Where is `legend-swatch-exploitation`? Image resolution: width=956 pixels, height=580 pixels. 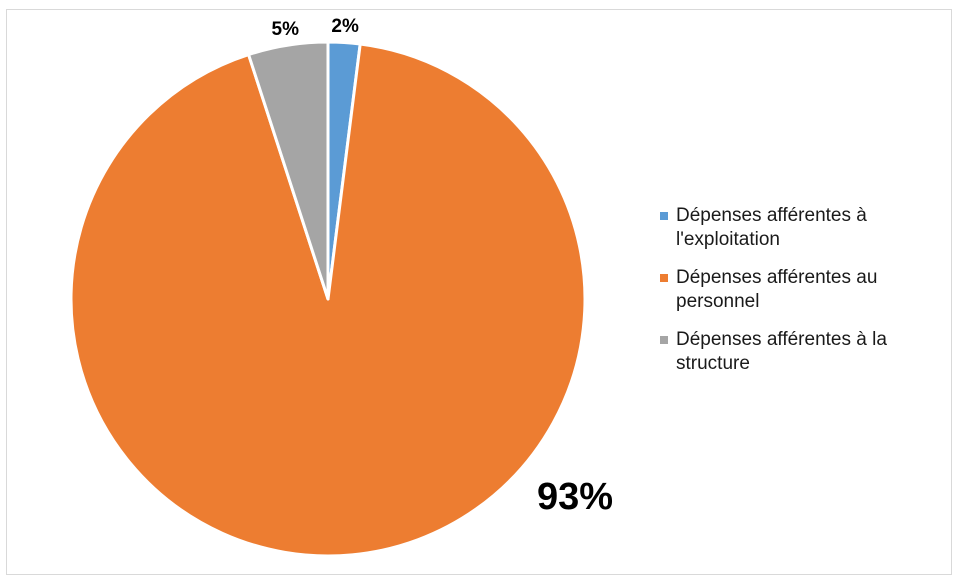
legend-swatch-exploitation is located at coordinates (664, 216).